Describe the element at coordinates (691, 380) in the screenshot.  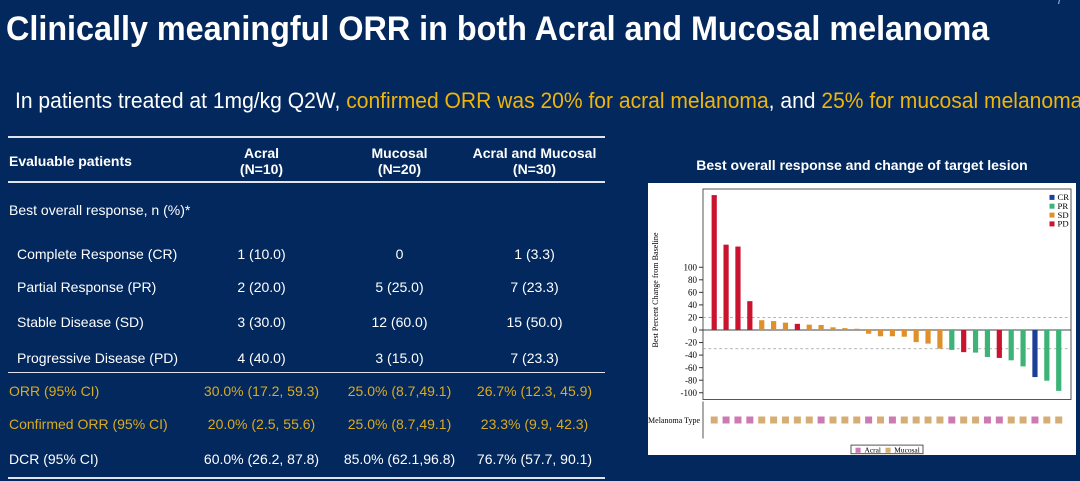
I see `svg-text: -80` at that location.